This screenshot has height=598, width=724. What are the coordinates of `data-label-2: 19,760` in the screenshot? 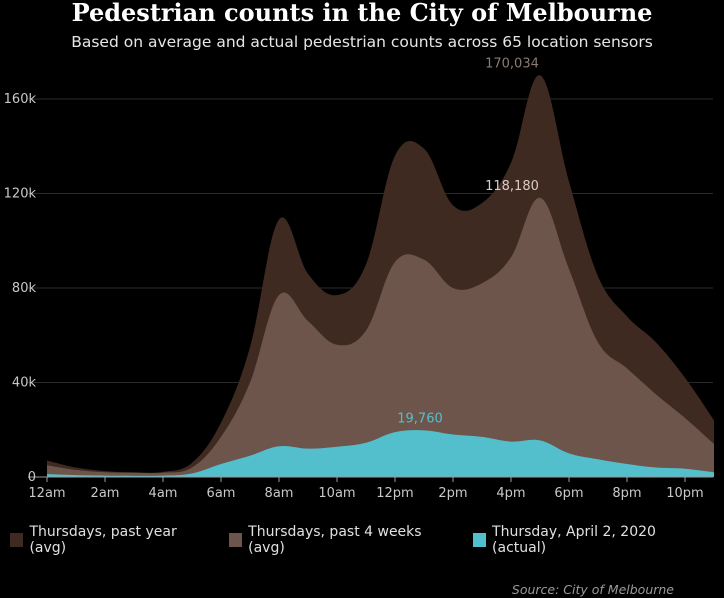 It's located at (420, 418).